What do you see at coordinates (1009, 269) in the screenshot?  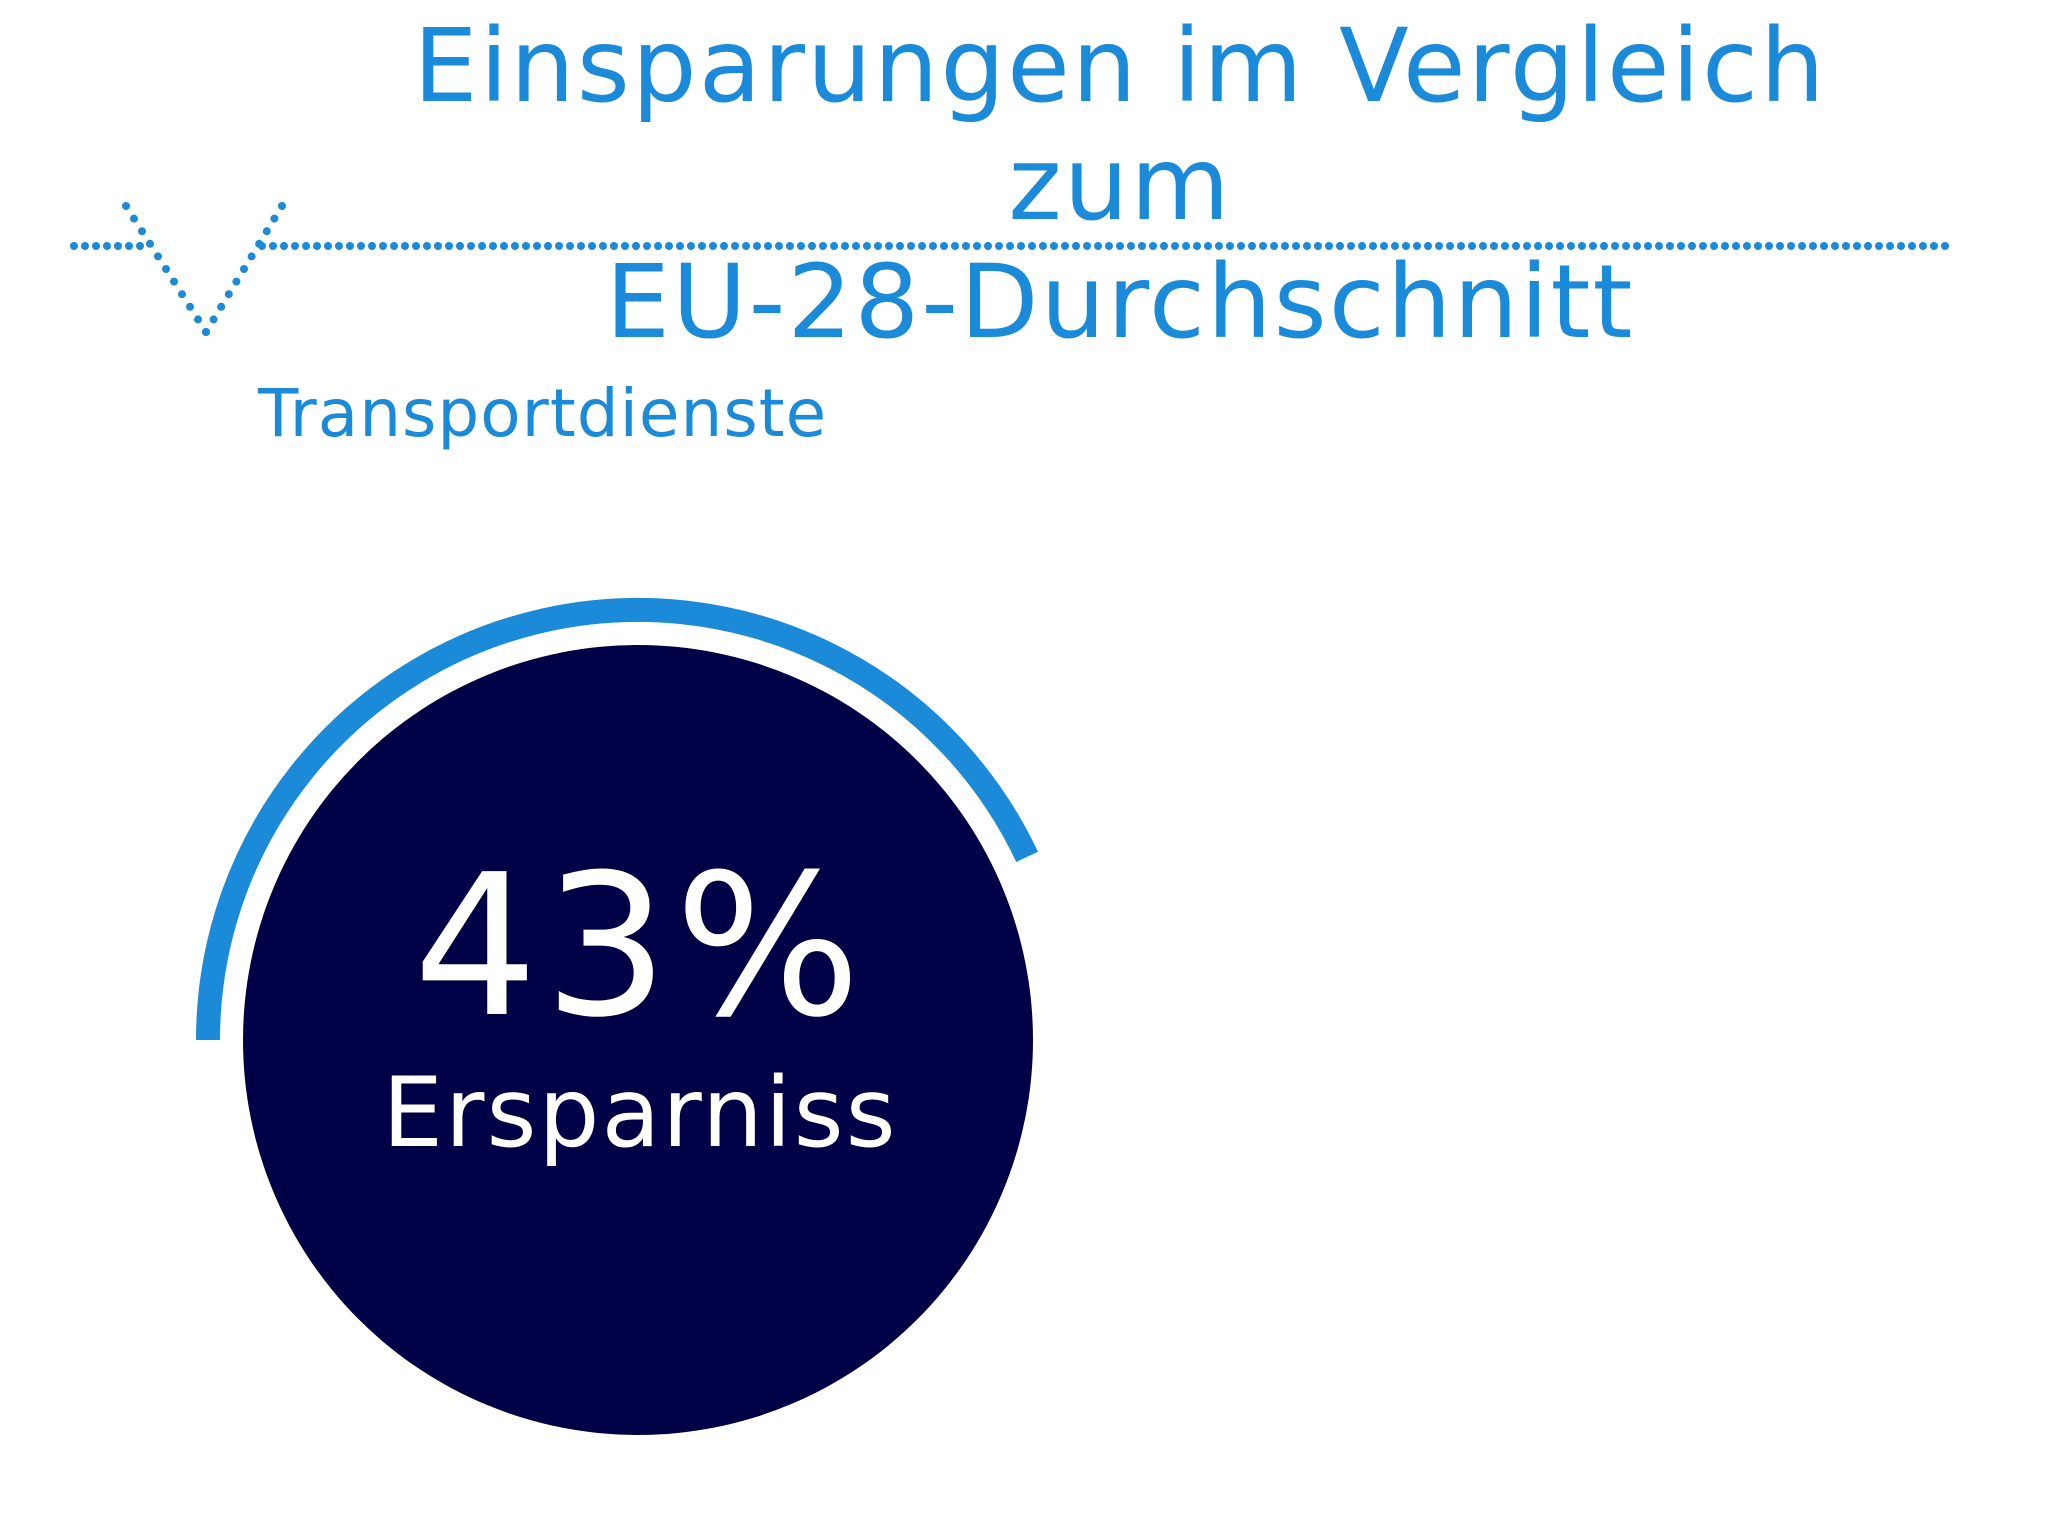 I see `dotted-line-chevron-down-icon` at bounding box center [1009, 269].